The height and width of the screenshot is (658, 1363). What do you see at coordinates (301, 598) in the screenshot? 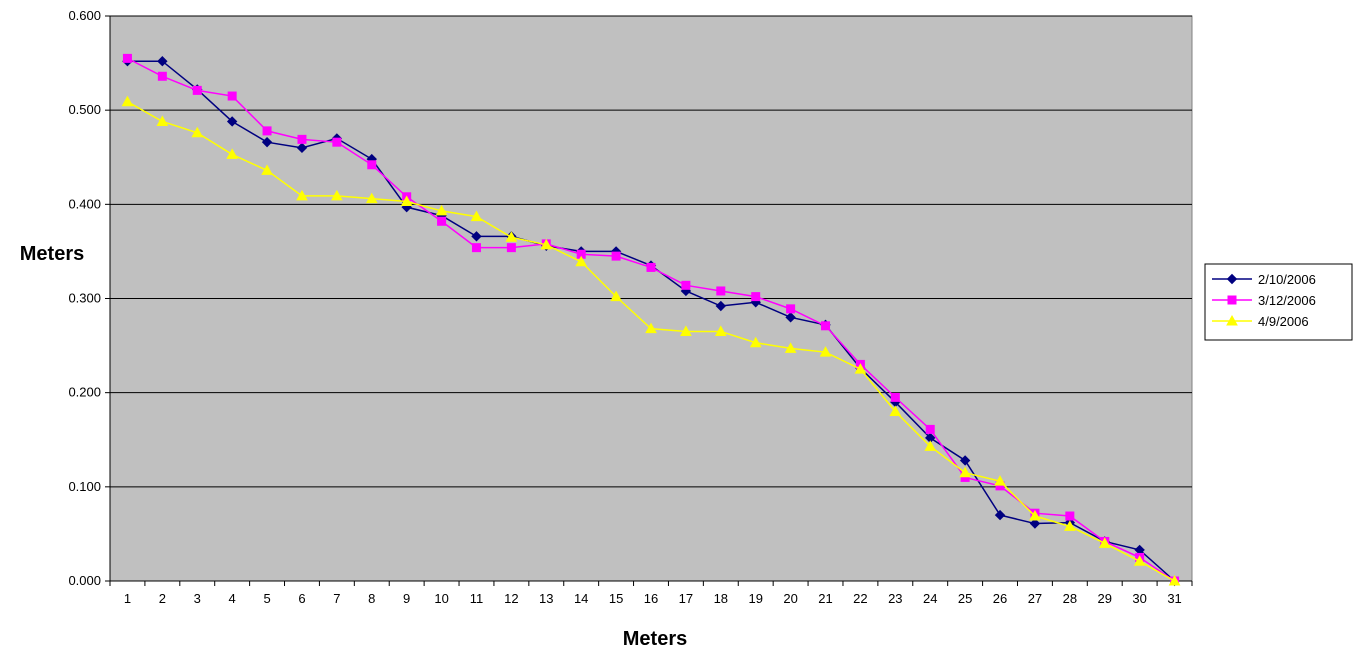
I see `x-tick-label: 6` at bounding box center [301, 598].